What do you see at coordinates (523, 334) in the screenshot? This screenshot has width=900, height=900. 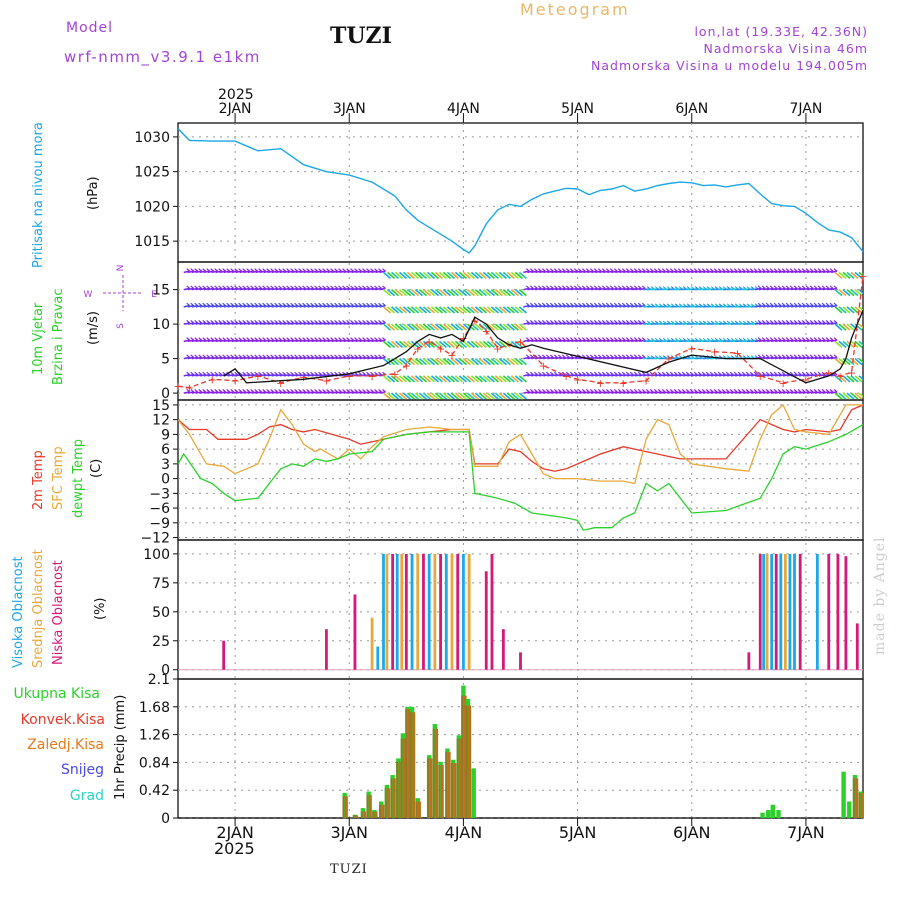 I see `wind-field` at bounding box center [523, 334].